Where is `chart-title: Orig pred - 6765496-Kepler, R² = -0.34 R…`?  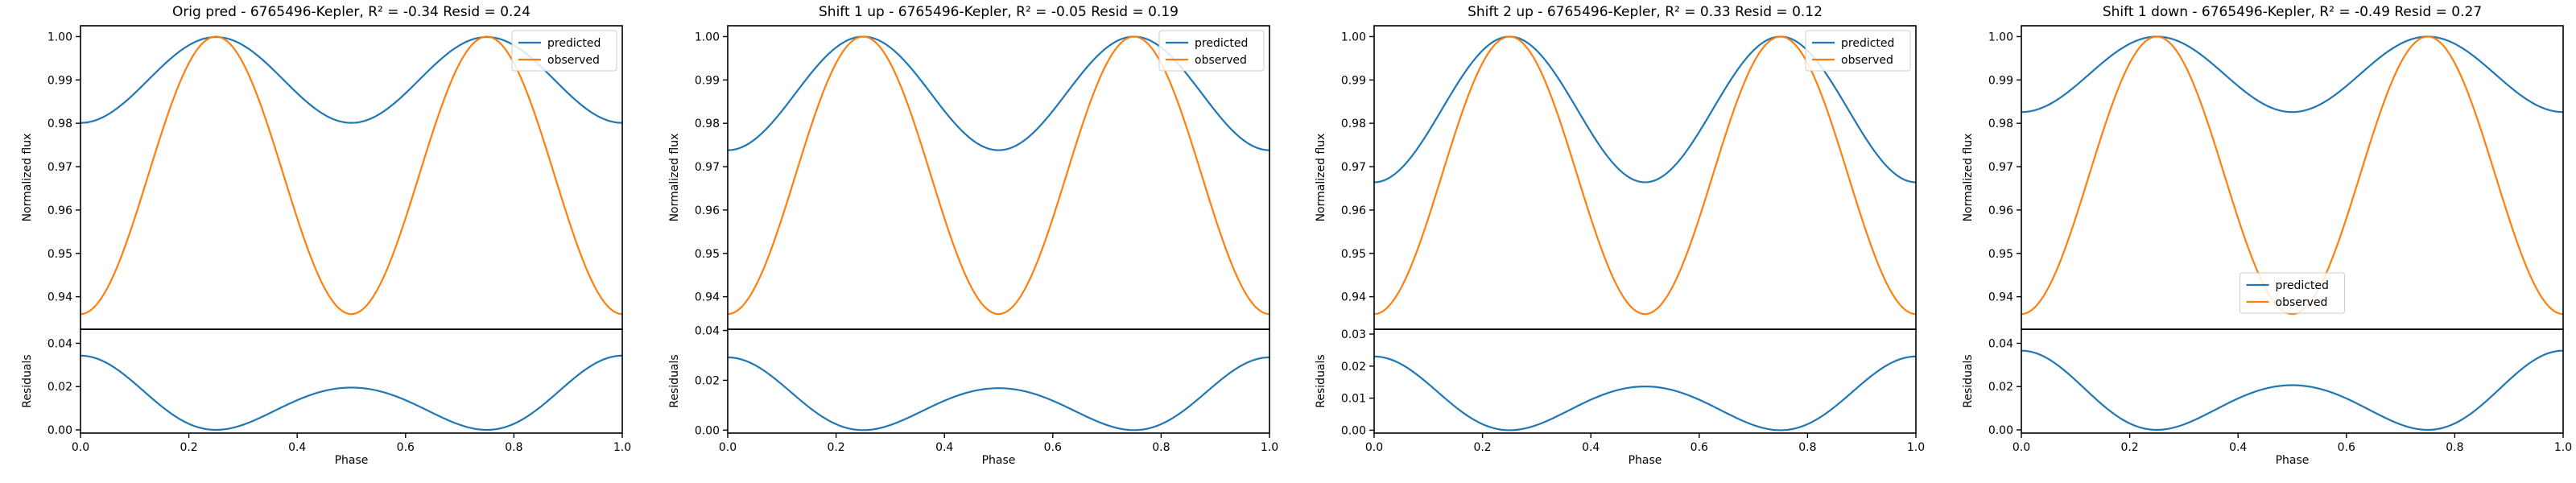 chart-title: Orig pred - 6765496-Kepler, R² = -0.34 R… is located at coordinates (351, 12).